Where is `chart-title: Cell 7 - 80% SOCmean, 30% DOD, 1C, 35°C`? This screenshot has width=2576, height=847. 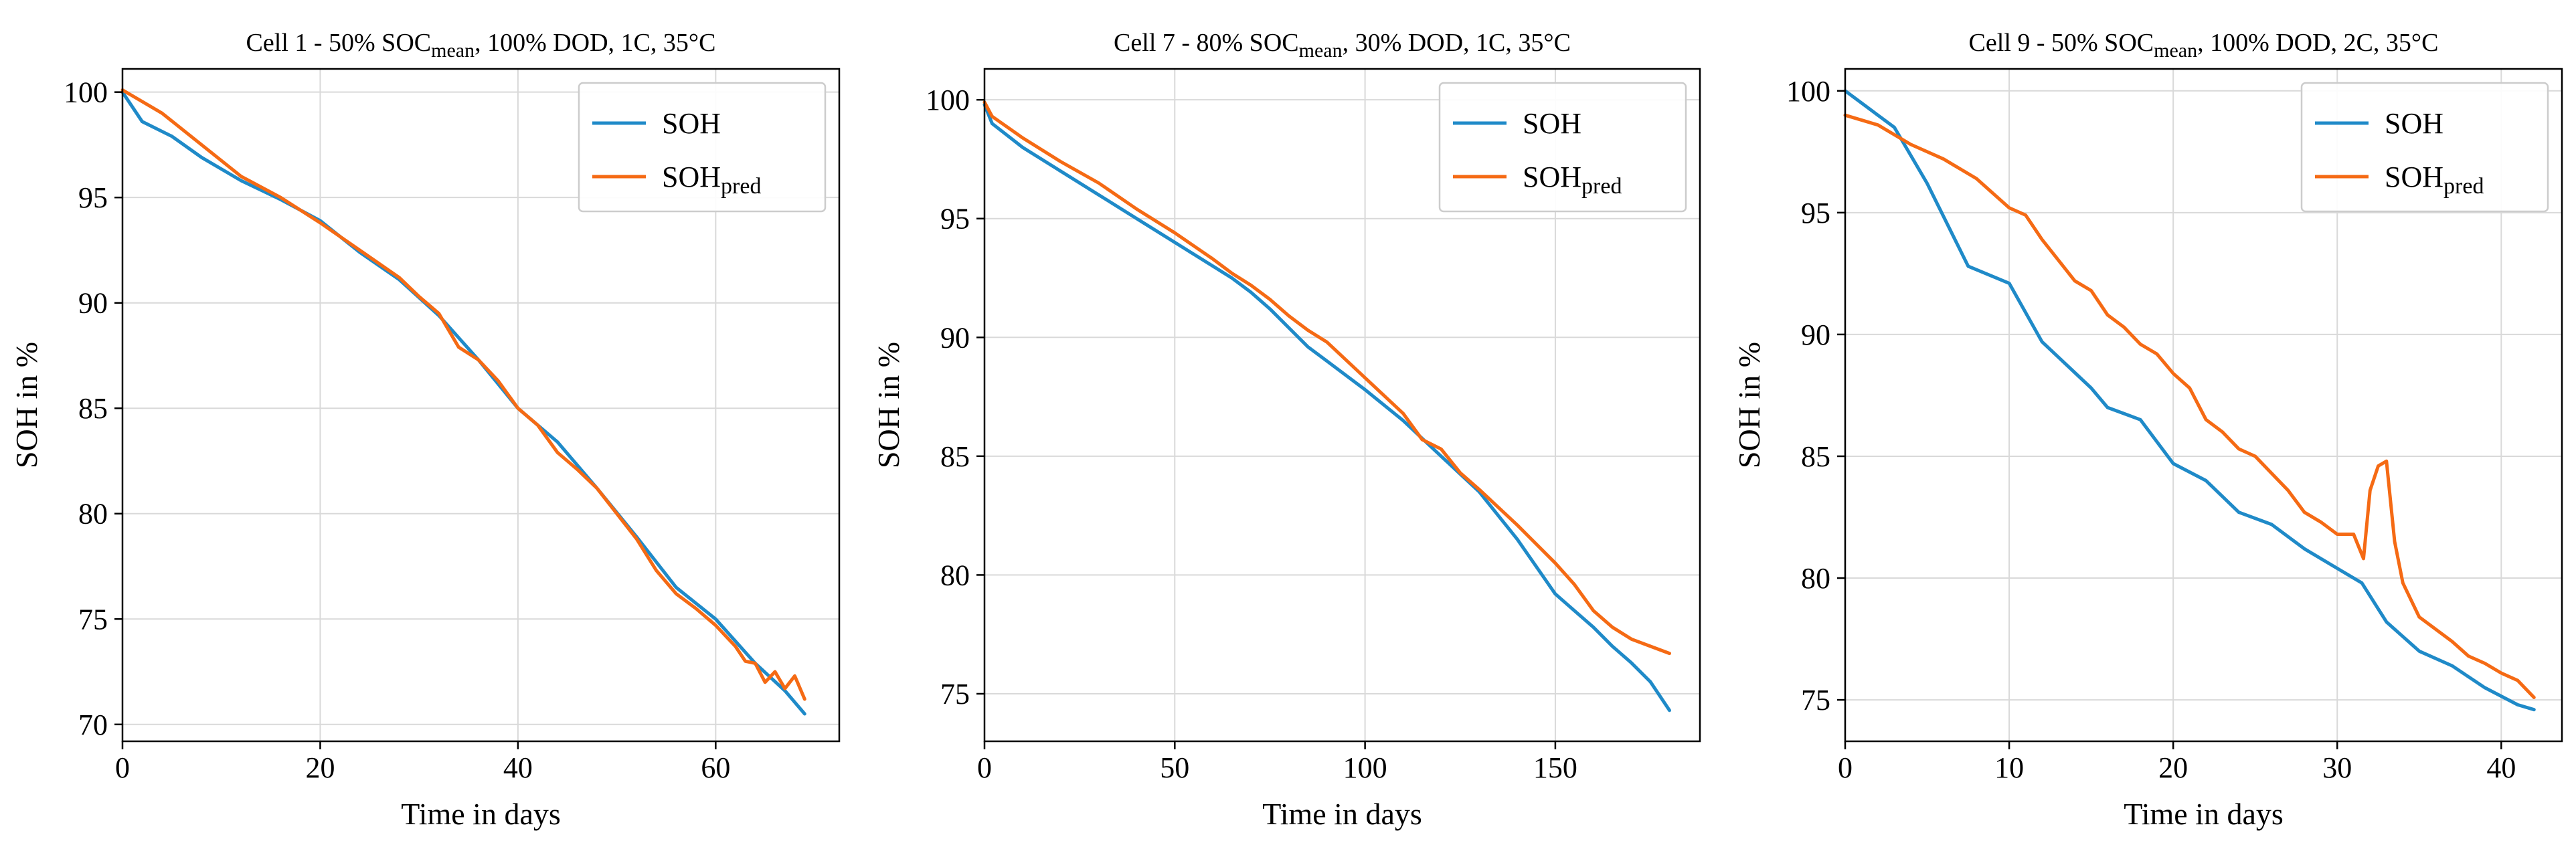
chart-title: Cell 7 - 80% SOCmean, 30% DOD, 1C, 35°C is located at coordinates (1342, 46).